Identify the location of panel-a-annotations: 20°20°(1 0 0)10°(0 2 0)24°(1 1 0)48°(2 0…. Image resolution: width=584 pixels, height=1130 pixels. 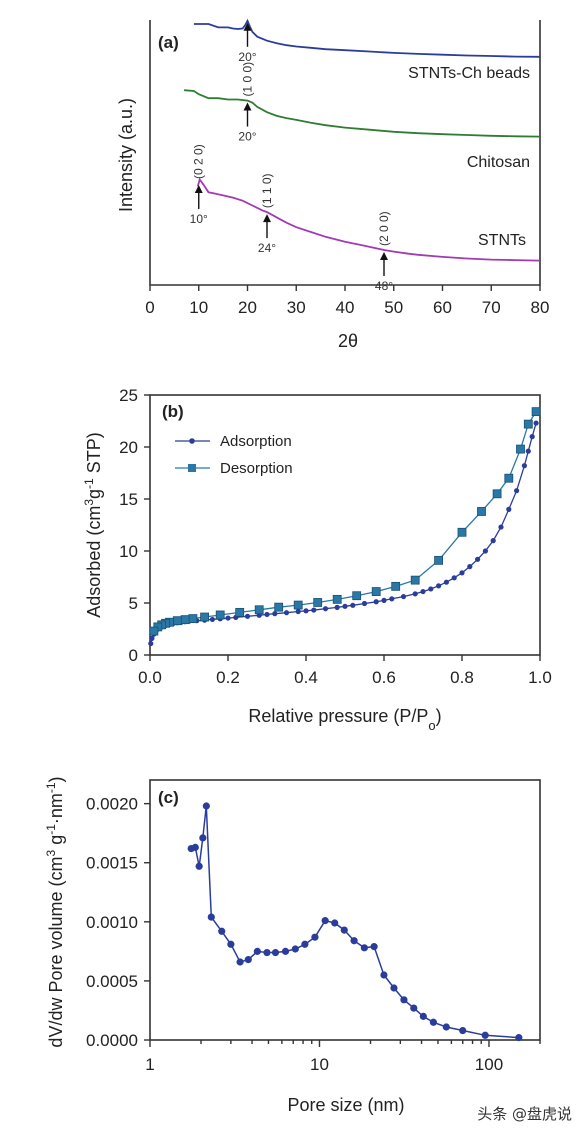
(291, 157).